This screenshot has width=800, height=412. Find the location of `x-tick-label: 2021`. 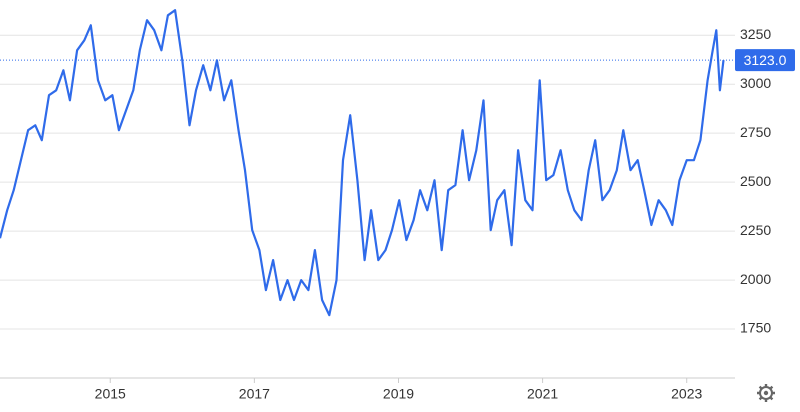

x-tick-label: 2021 is located at coordinates (542, 394).